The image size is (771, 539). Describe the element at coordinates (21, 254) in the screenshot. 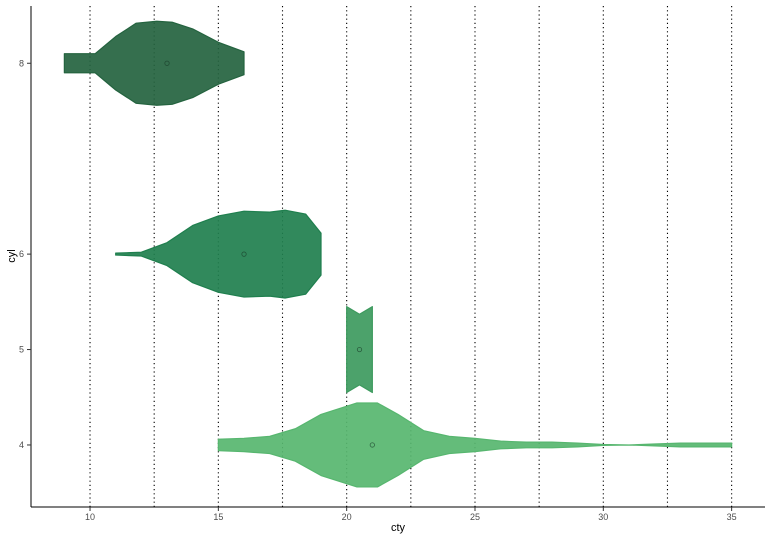

I see `y-tick-label-6: 6` at that location.